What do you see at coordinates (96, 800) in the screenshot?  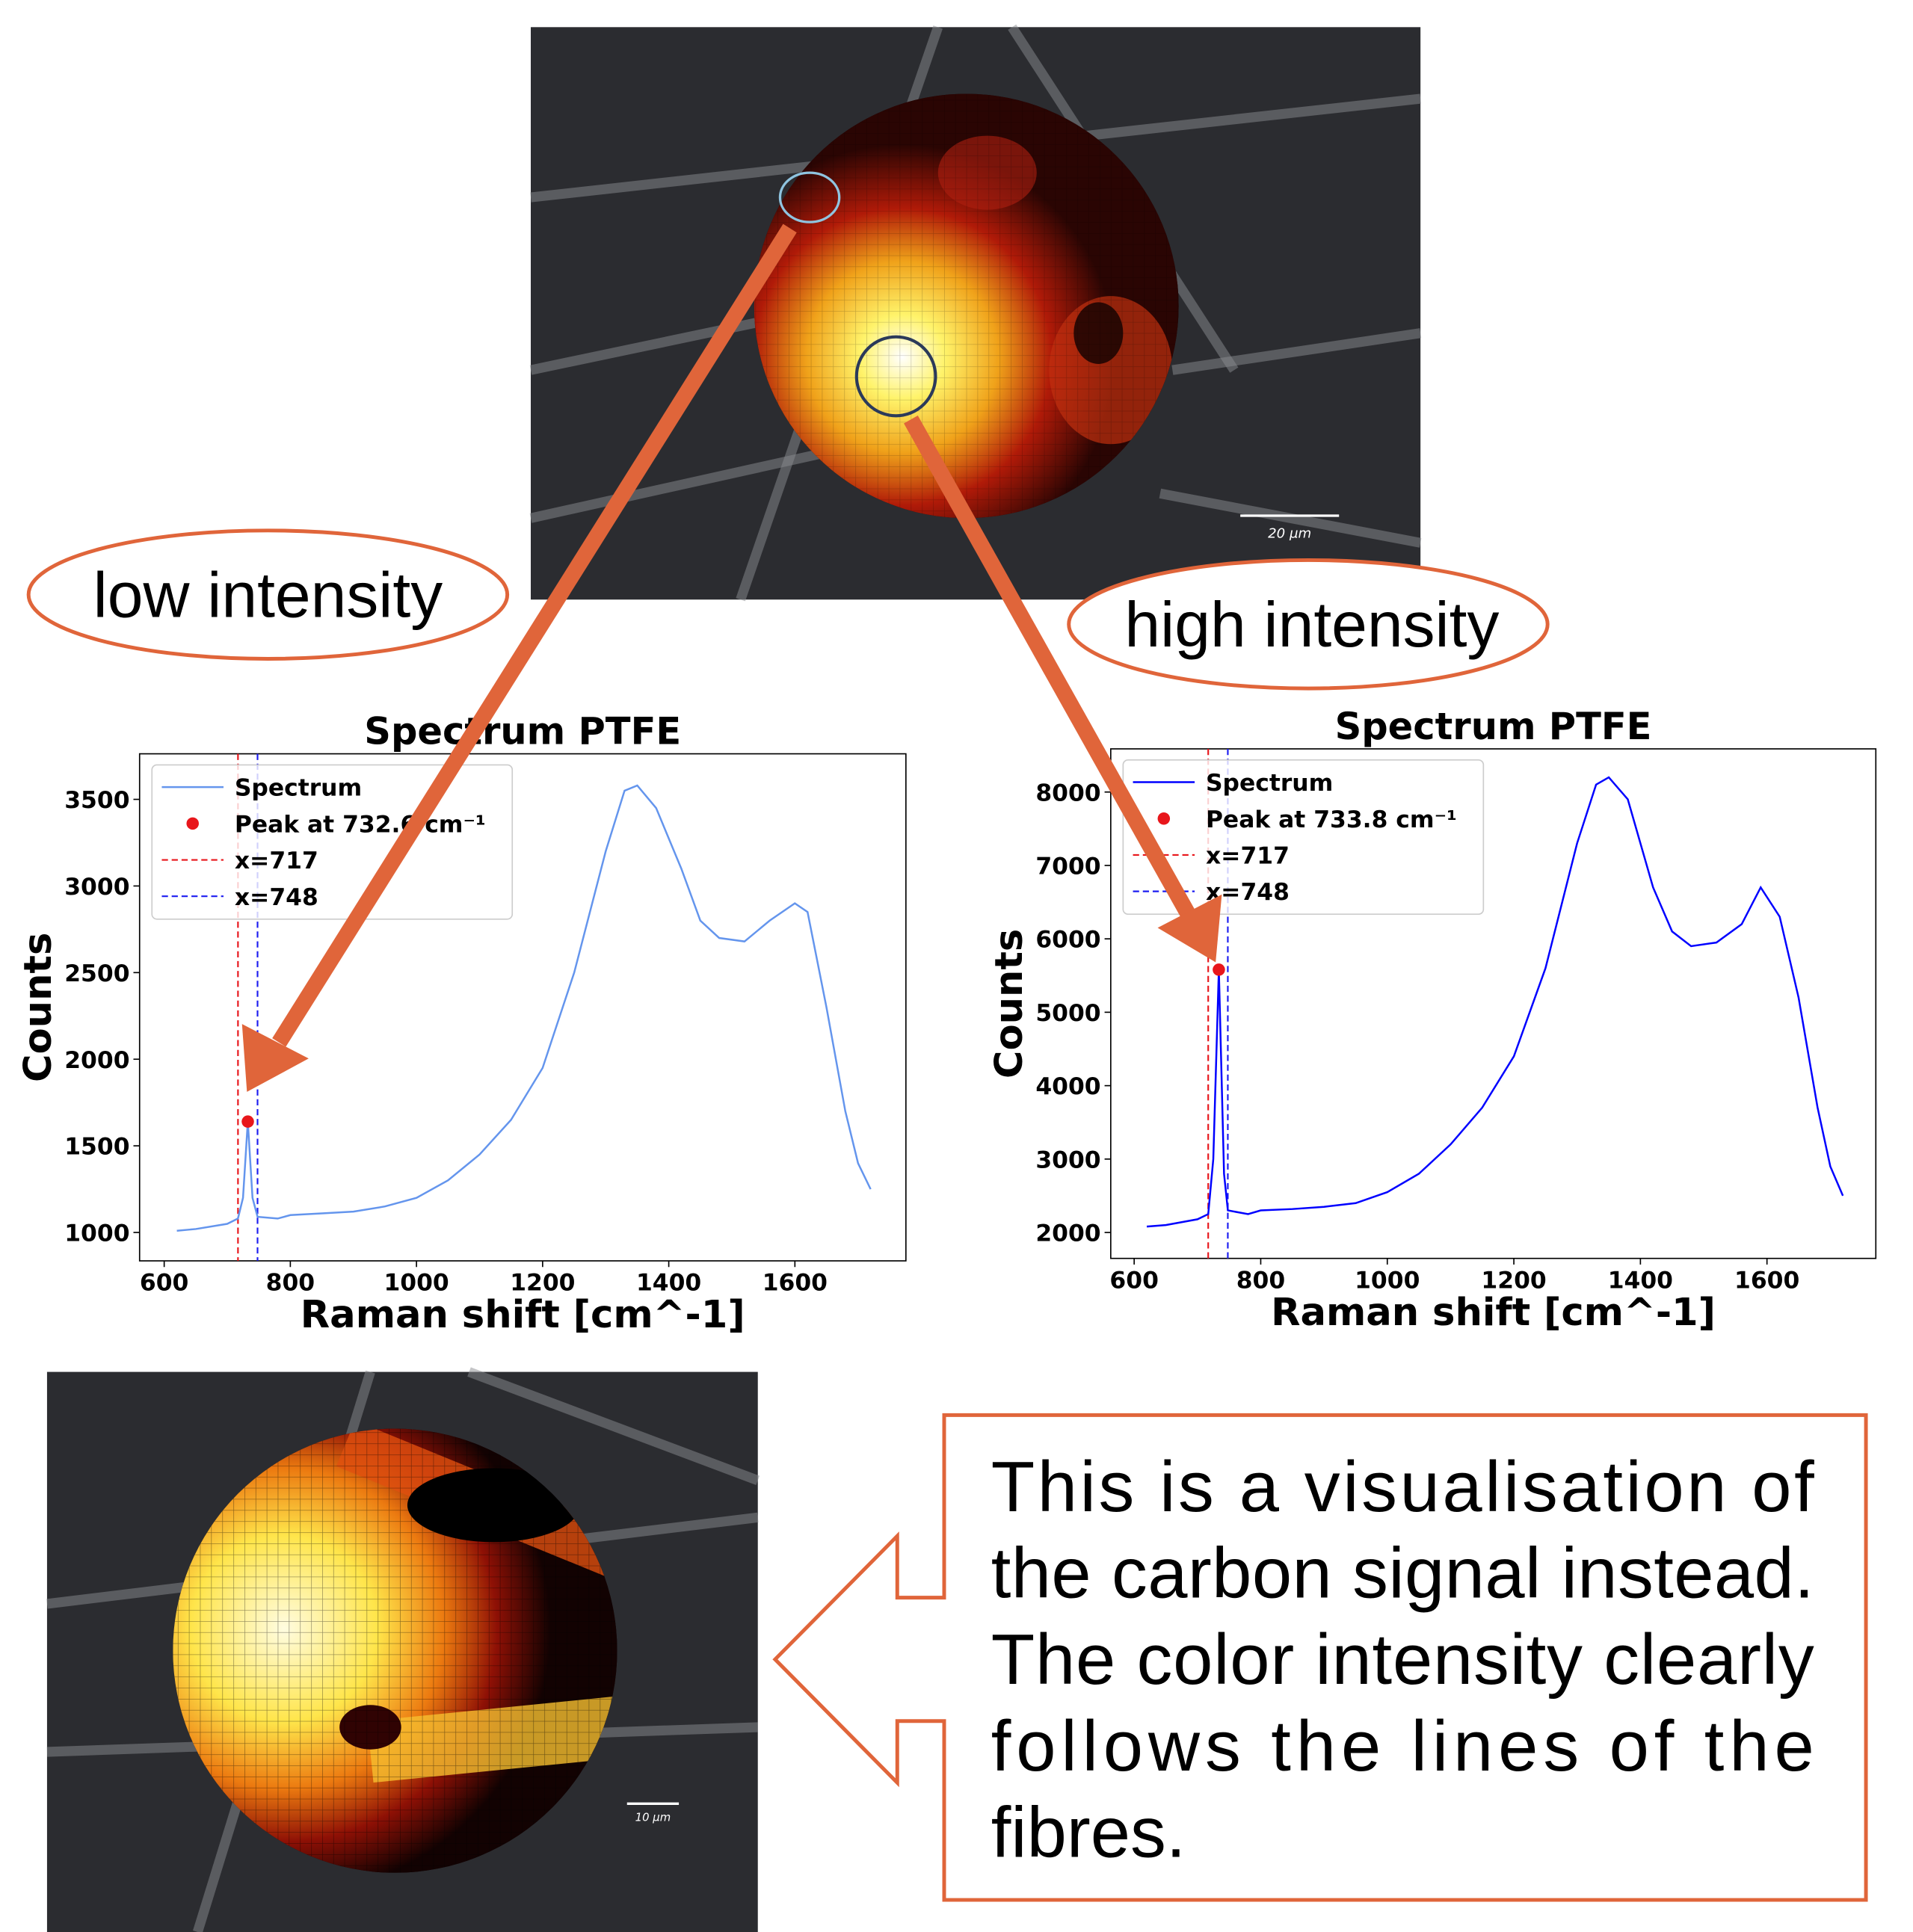 I see `y-tick-label: 3500` at bounding box center [96, 800].